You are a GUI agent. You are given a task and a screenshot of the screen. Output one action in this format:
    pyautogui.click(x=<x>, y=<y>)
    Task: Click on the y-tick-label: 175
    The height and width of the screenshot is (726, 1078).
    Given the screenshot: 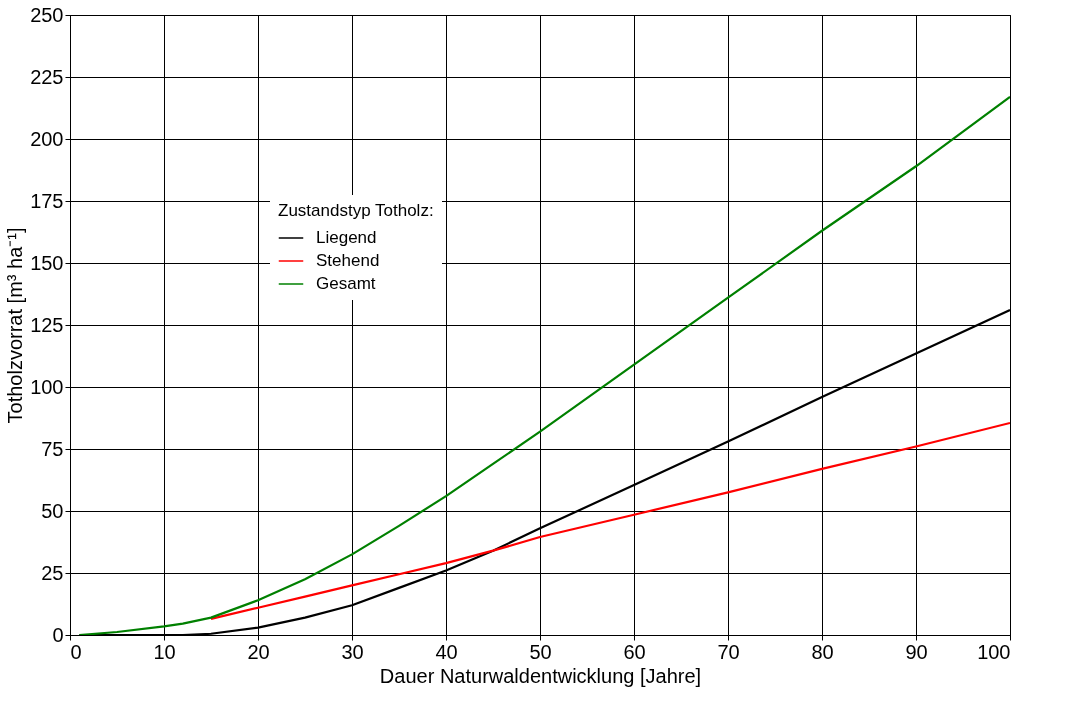 What is the action you would take?
    pyautogui.click(x=47, y=200)
    